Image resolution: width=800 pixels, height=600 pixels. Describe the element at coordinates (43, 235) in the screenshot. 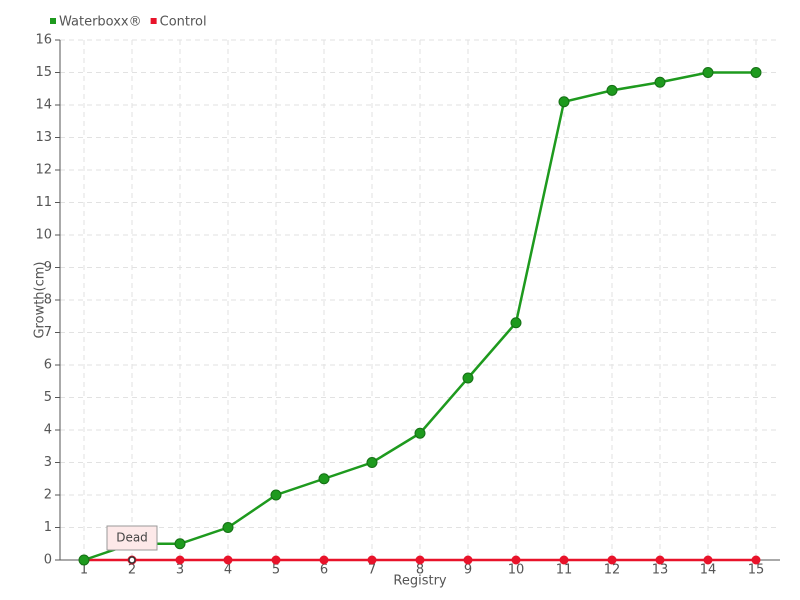

I see `y-tick-label: 10` at that location.